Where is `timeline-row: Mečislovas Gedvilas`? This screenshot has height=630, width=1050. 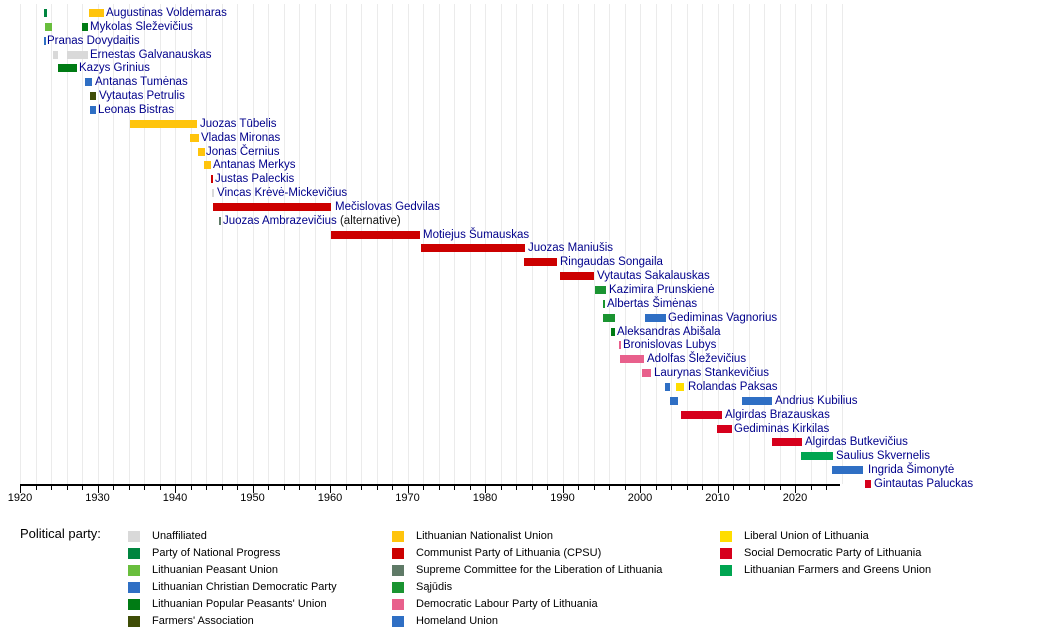 timeline-row: Mečislovas Gedvilas is located at coordinates (525, 207).